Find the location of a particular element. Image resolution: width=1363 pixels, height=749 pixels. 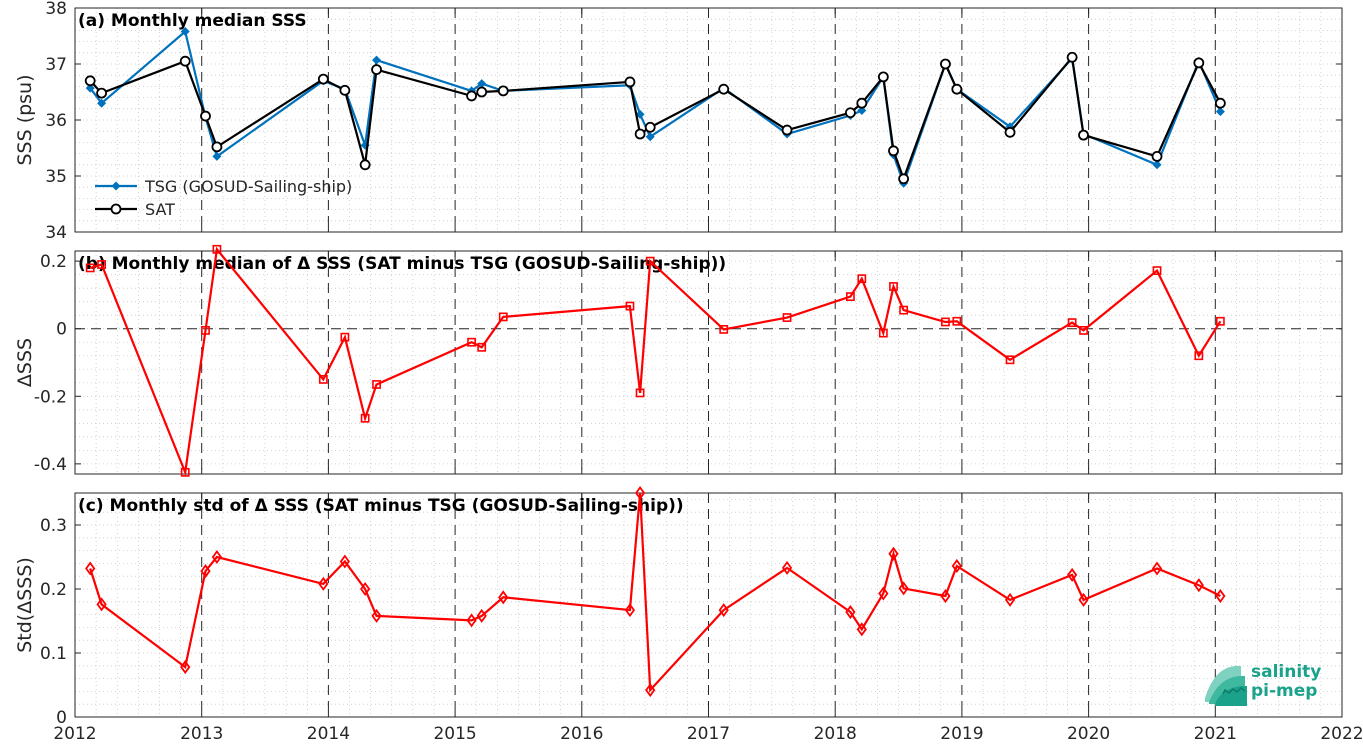

x-tick-label: 2018 is located at coordinates (835, 734).